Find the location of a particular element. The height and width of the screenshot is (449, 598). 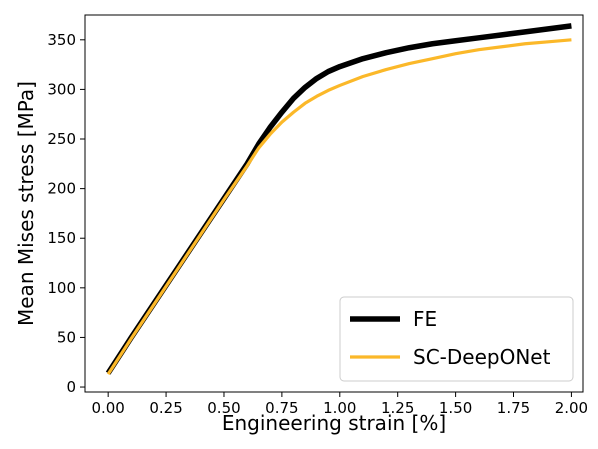

y-tick-label: 250 is located at coordinates (61, 139).